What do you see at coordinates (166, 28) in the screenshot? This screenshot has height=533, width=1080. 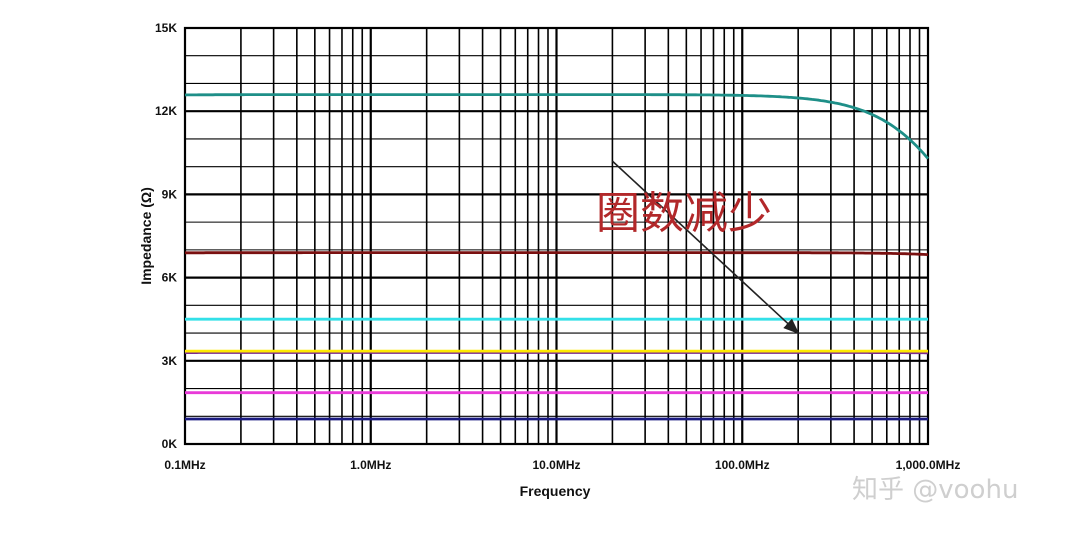 I see `y-tick-label: 15K` at bounding box center [166, 28].